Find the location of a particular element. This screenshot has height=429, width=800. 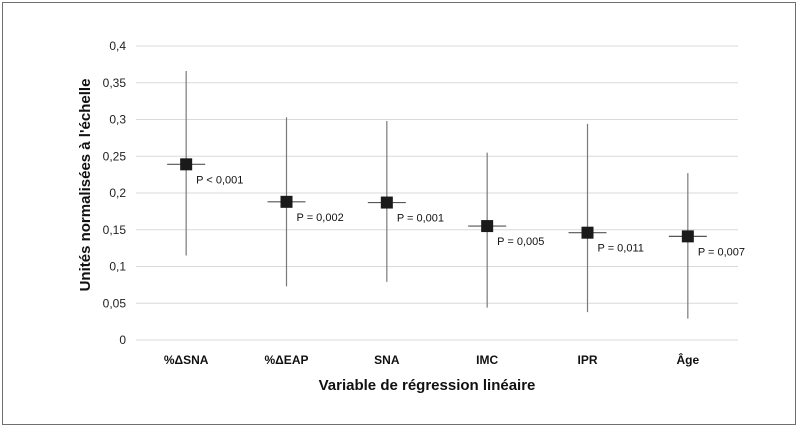

y-axis-title: Unités normalisées à l'échelle is located at coordinates (85, 185).